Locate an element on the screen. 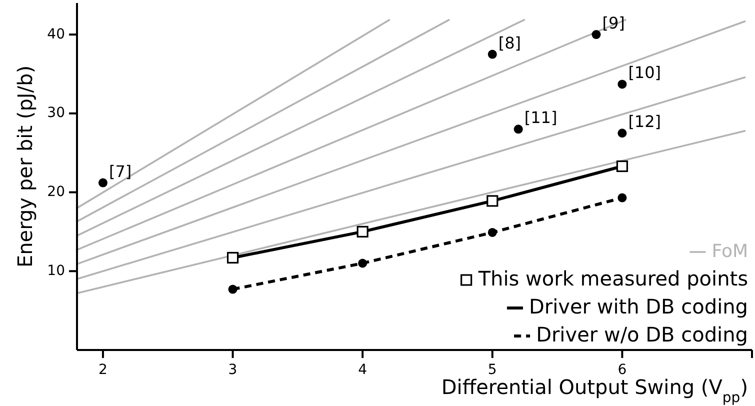 Image resolution: width=755 pixels, height=406 pixels. annotation: [7] is located at coordinates (120, 171).